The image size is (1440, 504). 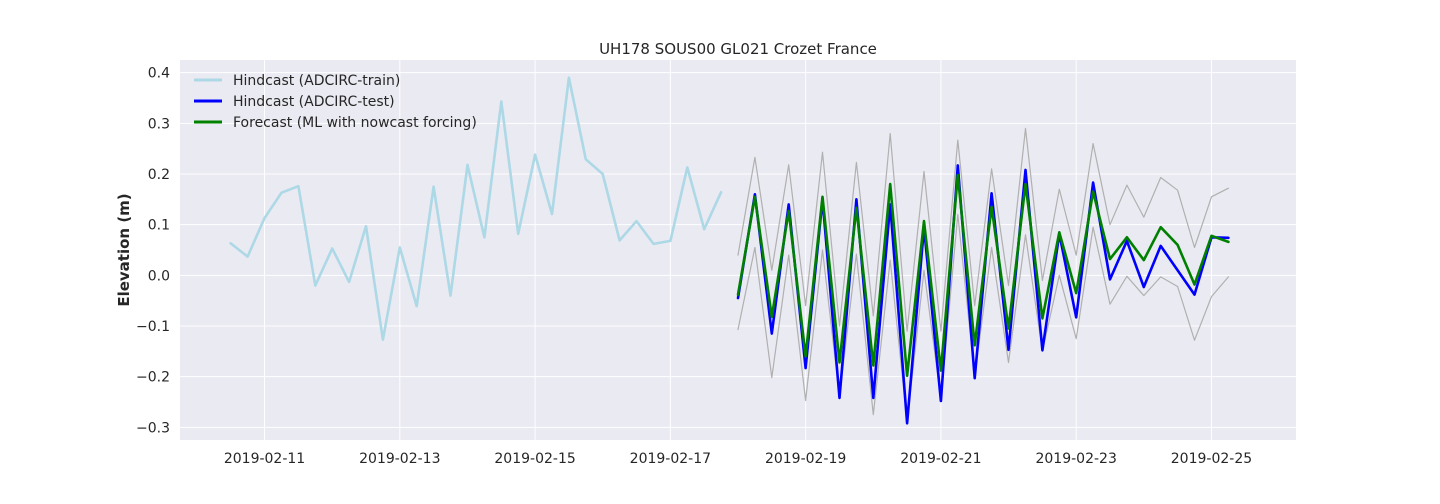 I want to click on y-tick-label: 0.3, so click(x=159, y=124).